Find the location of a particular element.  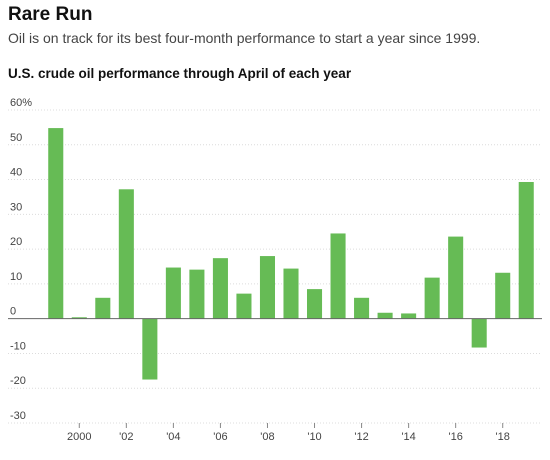

x-tick-label: '04 is located at coordinates (173, 437).